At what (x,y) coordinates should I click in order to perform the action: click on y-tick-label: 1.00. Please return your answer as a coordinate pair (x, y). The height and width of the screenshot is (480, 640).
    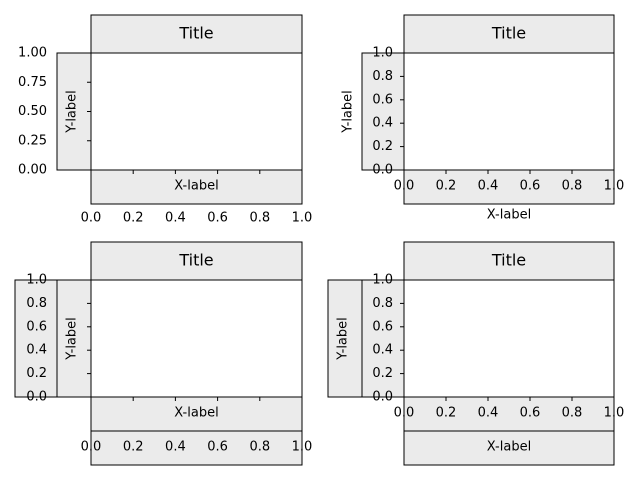
    Looking at the image, I should click on (32, 53).